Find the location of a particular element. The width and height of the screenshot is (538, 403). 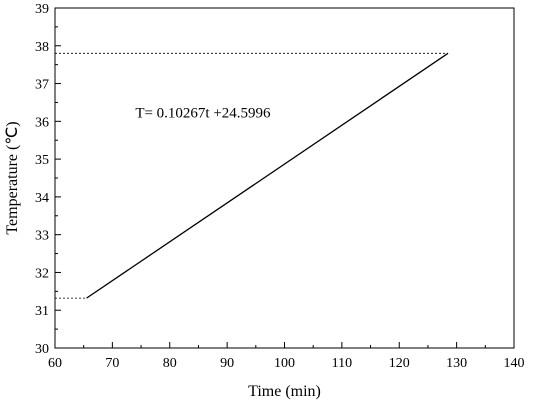

y-tick-label-38: 38 is located at coordinates (42, 47).